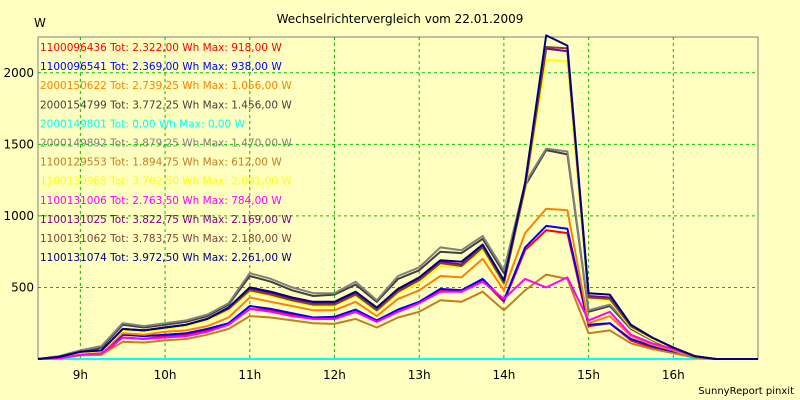 The height and width of the screenshot is (400, 800). I want to click on y-tick-label: 2000, so click(18, 73).